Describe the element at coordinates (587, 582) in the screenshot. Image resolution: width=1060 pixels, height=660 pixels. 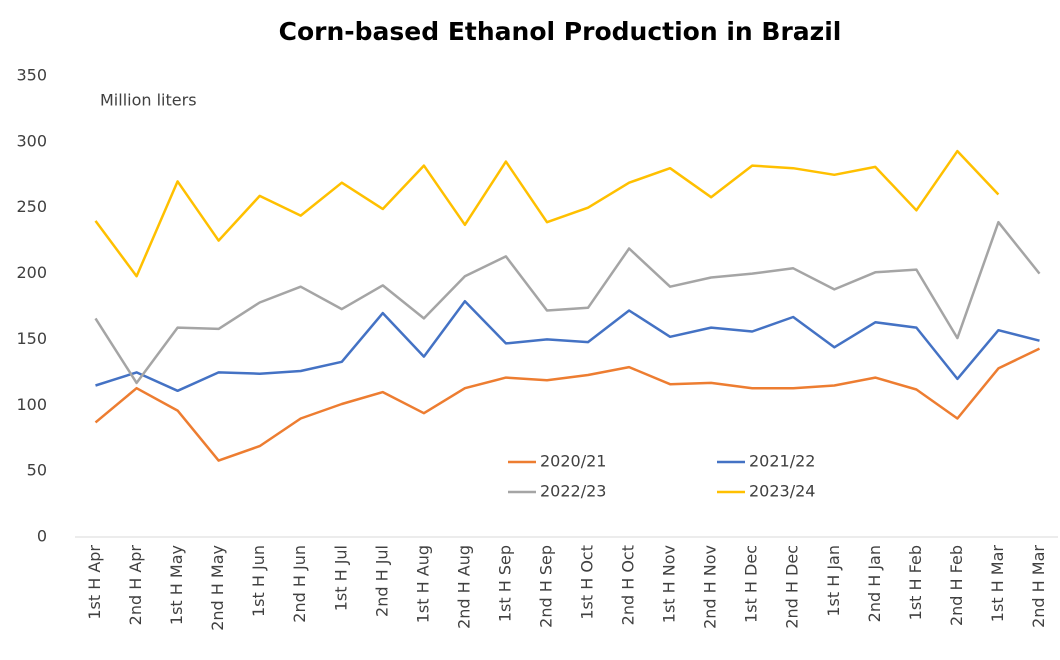
I see `x-tick-label: 1st H Oct` at that location.